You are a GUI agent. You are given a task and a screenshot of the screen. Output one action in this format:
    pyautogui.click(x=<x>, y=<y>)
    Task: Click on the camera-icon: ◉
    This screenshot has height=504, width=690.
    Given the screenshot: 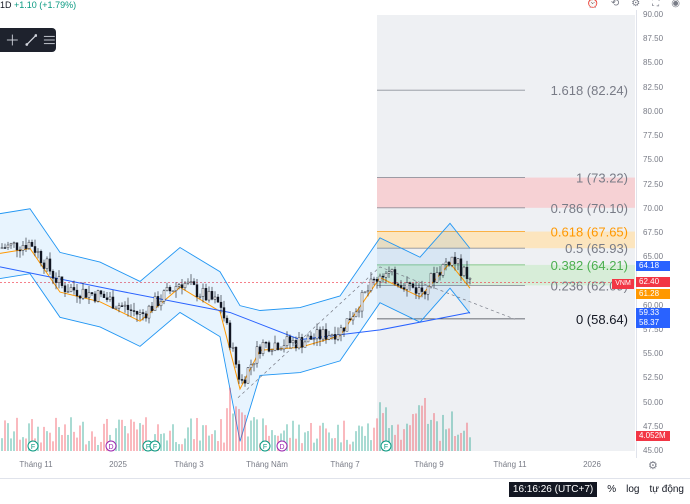 What is the action you would take?
    pyautogui.click(x=675, y=4)
    